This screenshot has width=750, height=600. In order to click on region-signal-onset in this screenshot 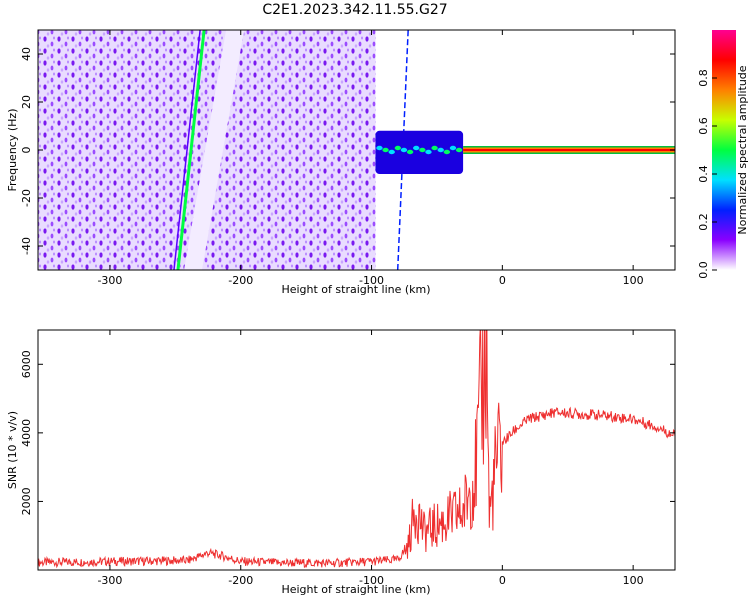, I will do `click(419, 152)`.